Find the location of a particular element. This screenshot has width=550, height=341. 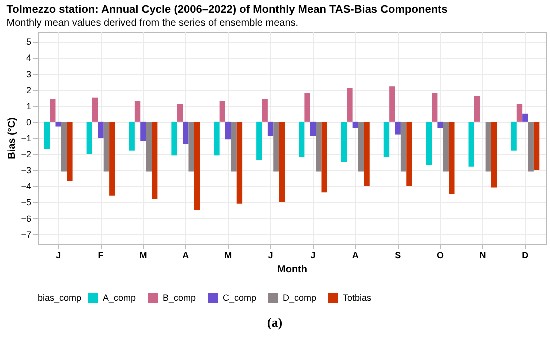

y-tick-label: 2 is located at coordinates (29, 90).